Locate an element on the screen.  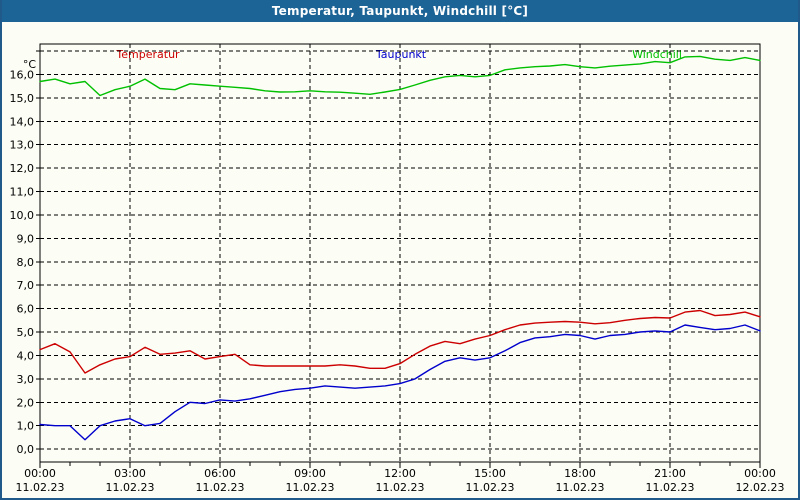
x-tick-time-label: 12:00 is located at coordinates (400, 473).